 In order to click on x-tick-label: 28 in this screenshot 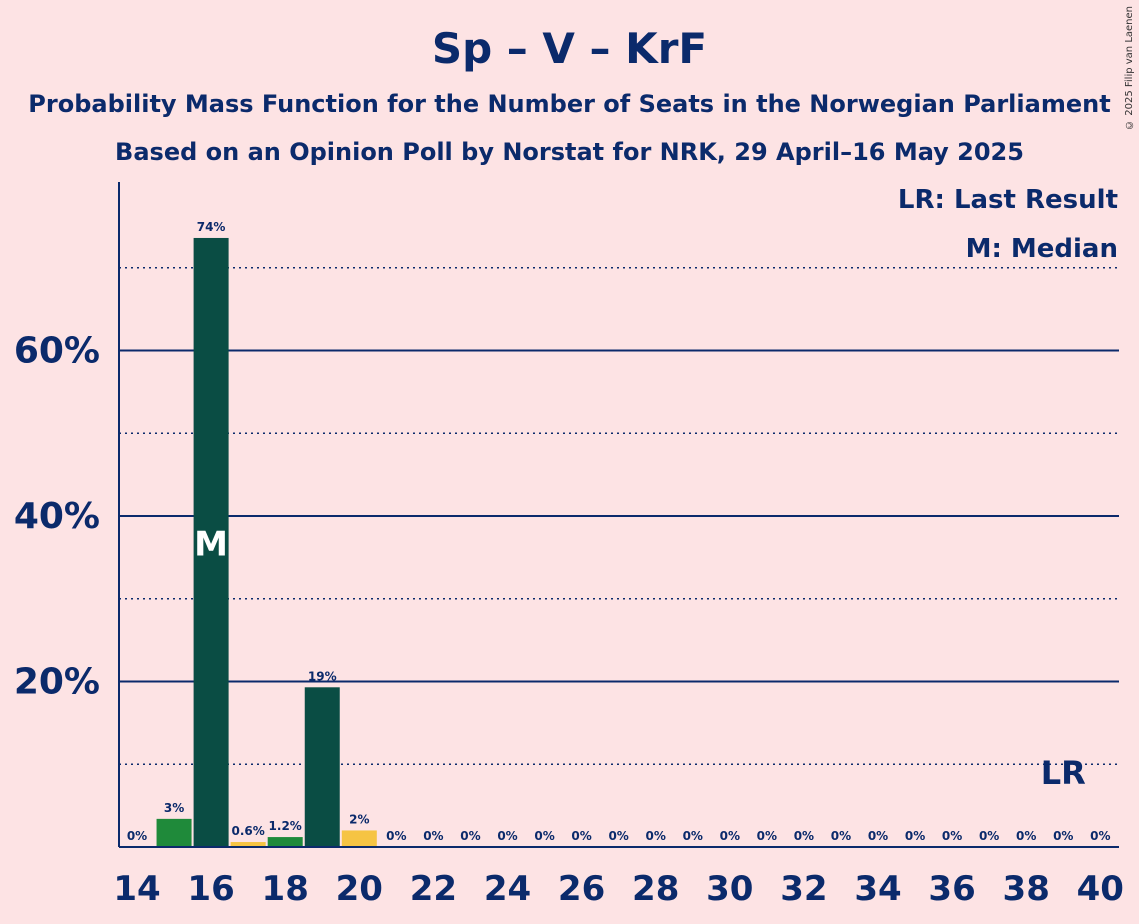, I will do `click(655, 889)`.